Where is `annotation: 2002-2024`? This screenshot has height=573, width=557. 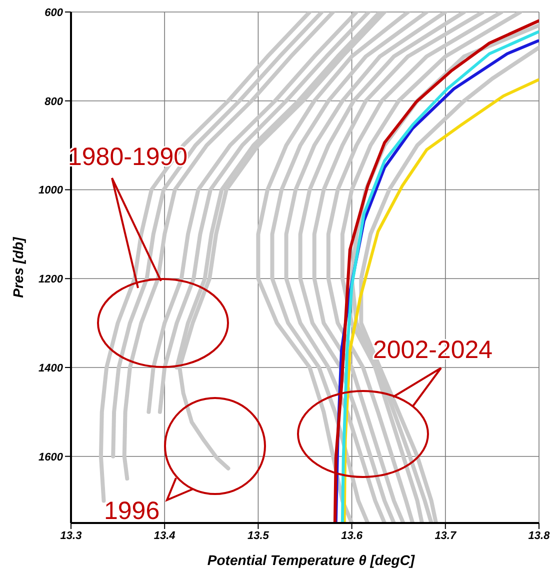
annotation: 2002-2024 is located at coordinates (433, 350).